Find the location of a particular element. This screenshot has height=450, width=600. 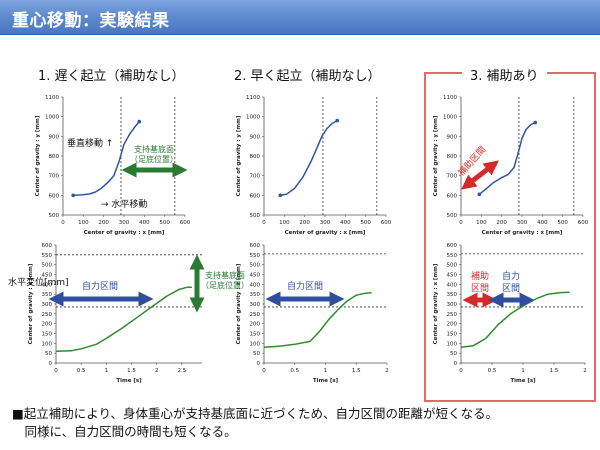

assist-split-label-2: 区間 is located at coordinates (480, 288).